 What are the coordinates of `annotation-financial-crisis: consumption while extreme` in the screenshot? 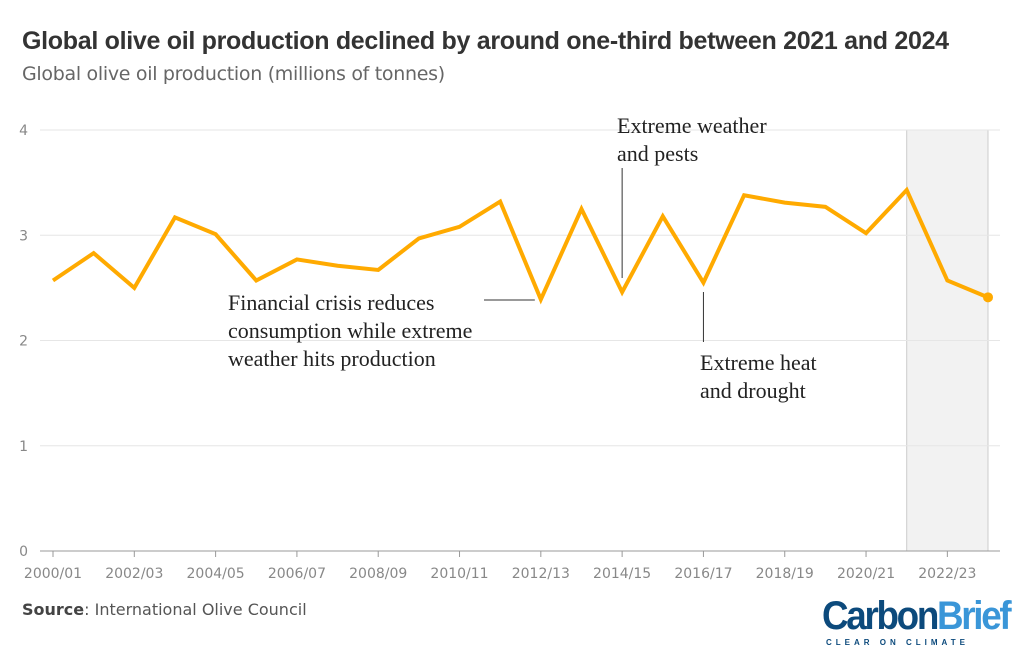 It's located at (350, 330).